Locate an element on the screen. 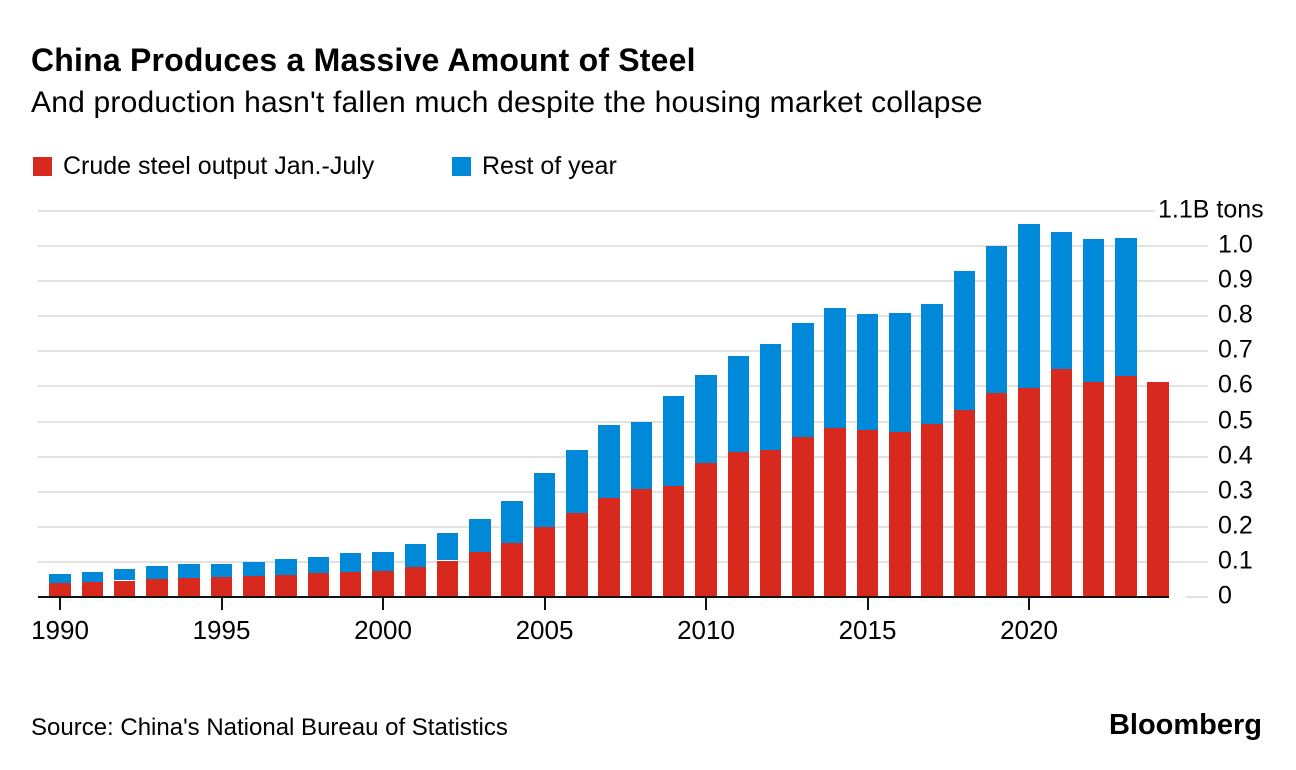  x-tick-2005 is located at coordinates (544, 603).